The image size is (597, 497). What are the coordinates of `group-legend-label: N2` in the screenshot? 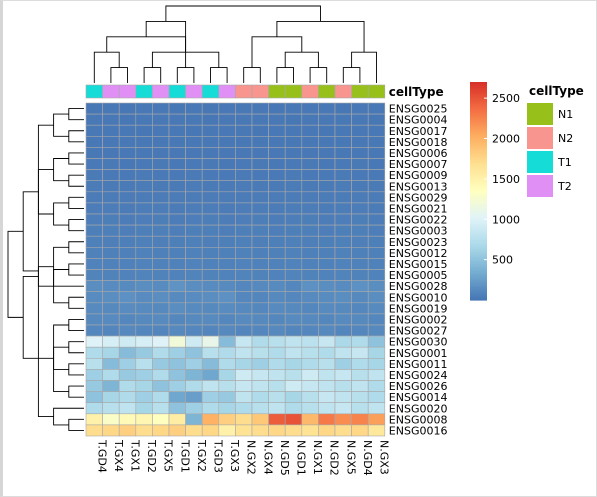 It's located at (565, 138).